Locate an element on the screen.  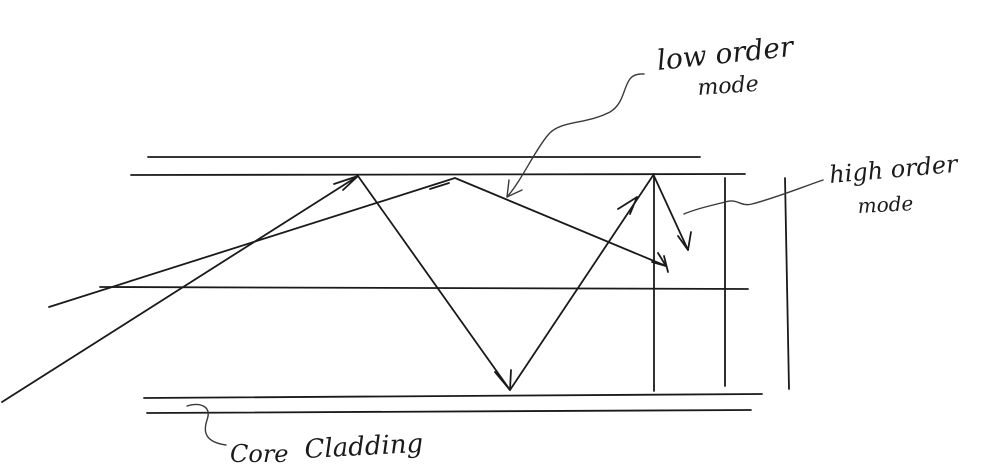
shallow-ray-tick is located at coordinates (666, 264).